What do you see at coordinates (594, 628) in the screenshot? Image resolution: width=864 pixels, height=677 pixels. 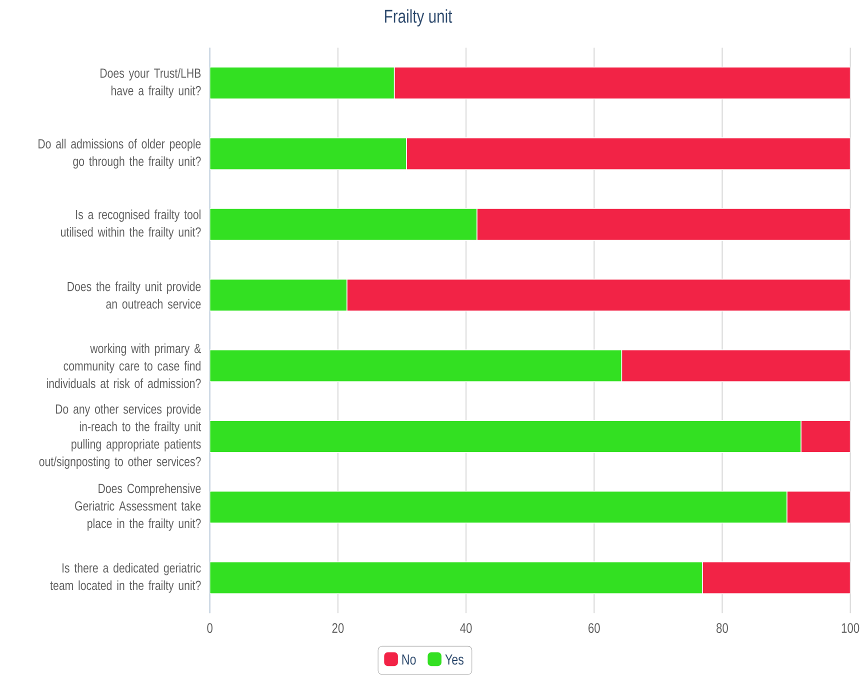 I see `x-tick-label: 60` at bounding box center [594, 628].